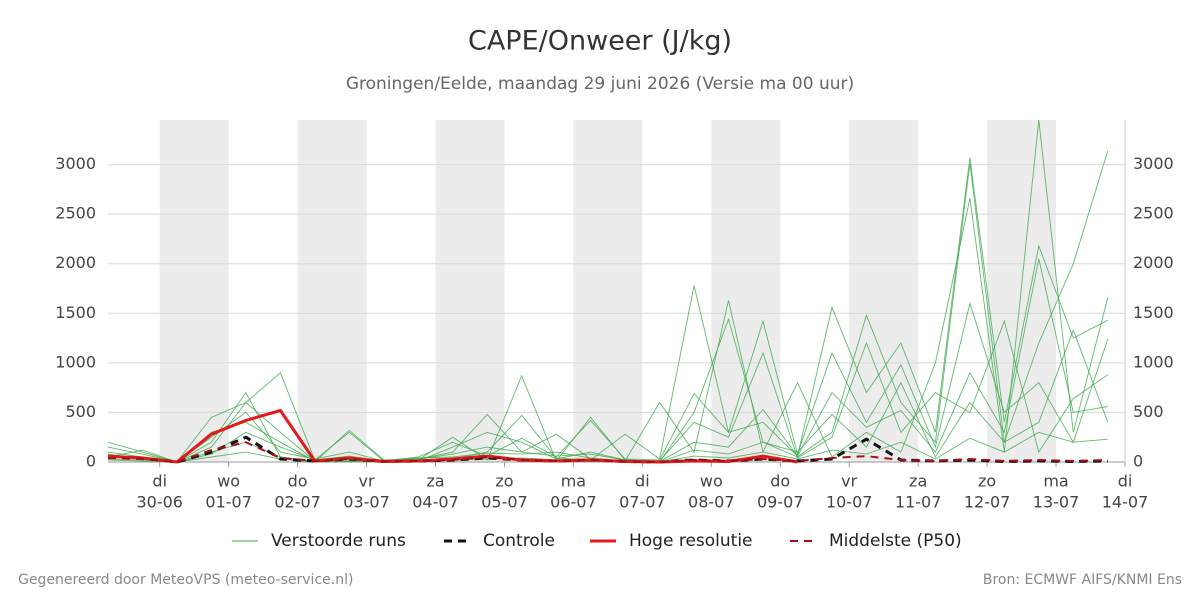 This screenshot has width=1200, height=600. Describe the element at coordinates (338, 541) in the screenshot. I see `legend-label: Verstoorde runs` at that location.